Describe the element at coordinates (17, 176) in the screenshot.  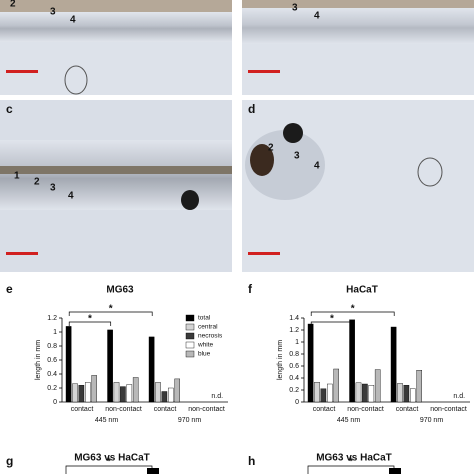
I see `image-marker: 1` at that location.